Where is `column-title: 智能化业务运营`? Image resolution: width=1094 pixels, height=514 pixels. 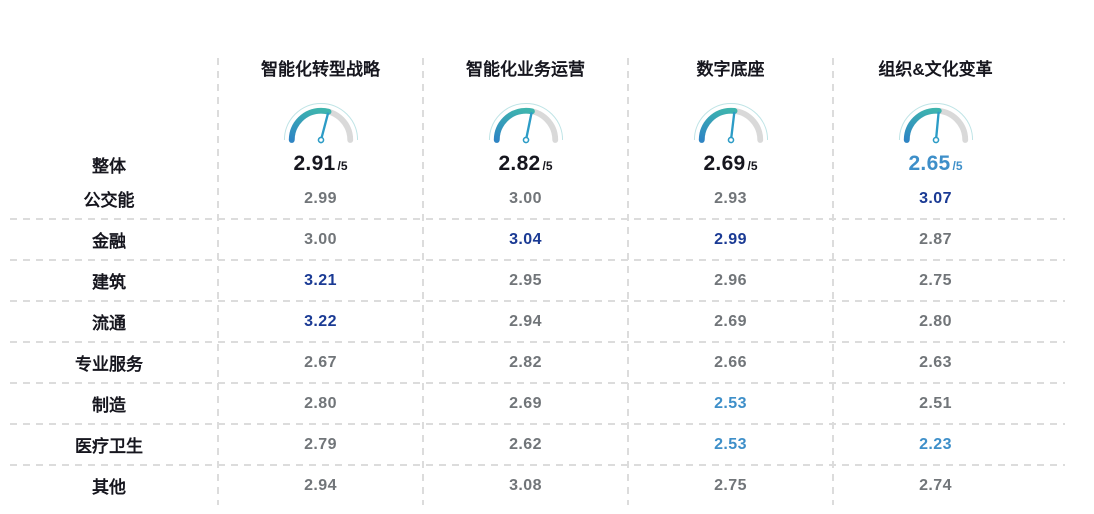 column-title: 智能化业务运营 is located at coordinates (525, 69).